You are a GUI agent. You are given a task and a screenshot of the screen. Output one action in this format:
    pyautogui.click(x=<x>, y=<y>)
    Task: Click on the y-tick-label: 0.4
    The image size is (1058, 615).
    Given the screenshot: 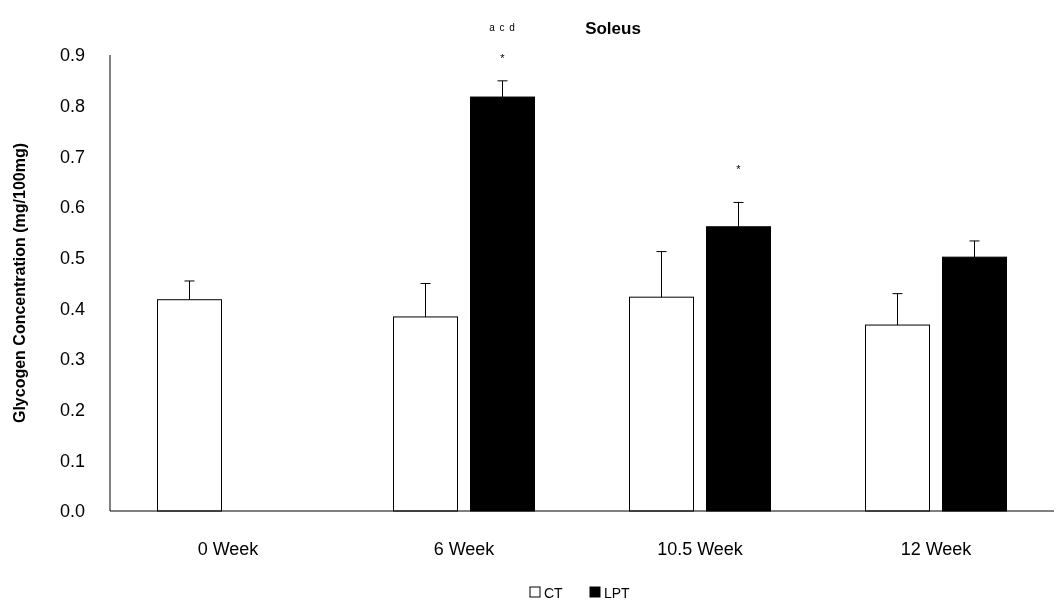 What is the action you would take?
    pyautogui.click(x=72, y=308)
    